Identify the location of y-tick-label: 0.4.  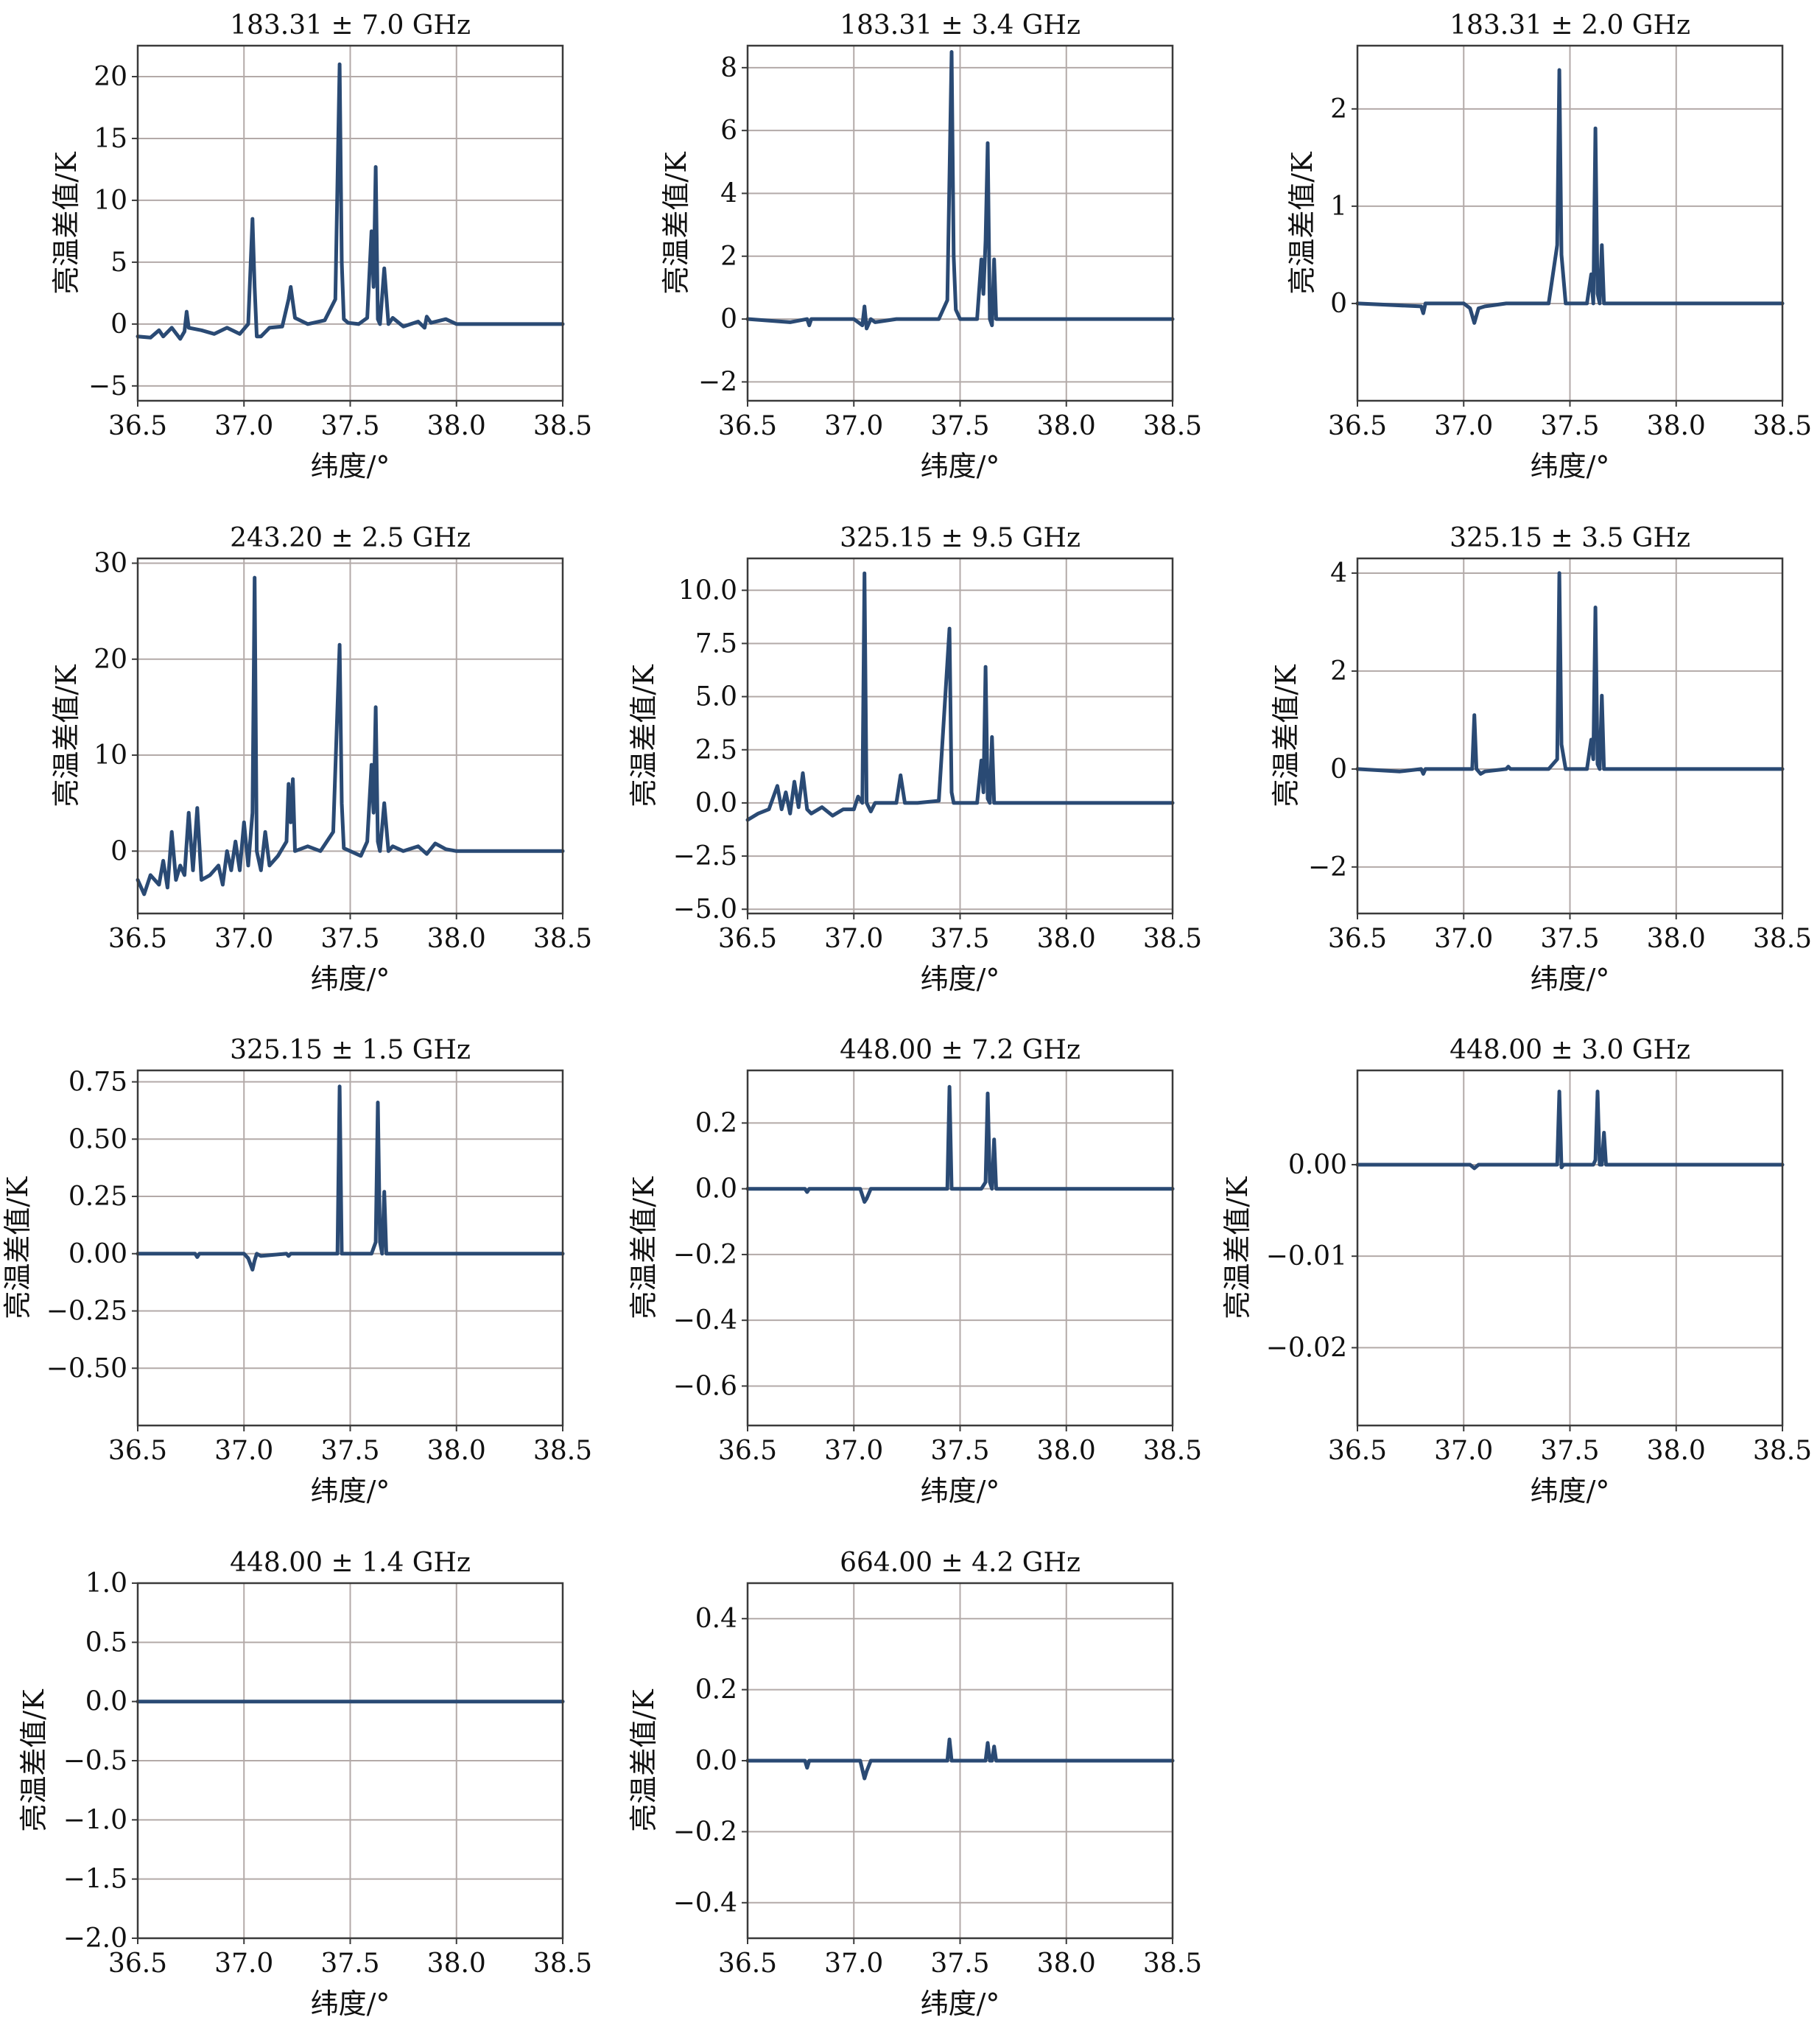
(716, 1619).